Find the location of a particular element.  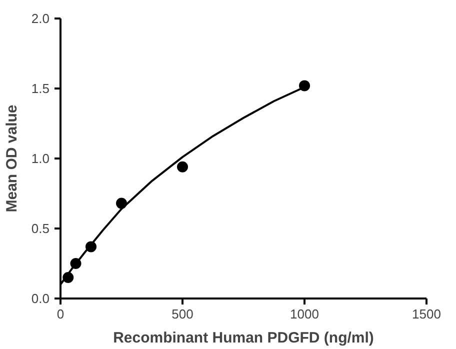

y-tick-label: 0.5 is located at coordinates (40, 228).